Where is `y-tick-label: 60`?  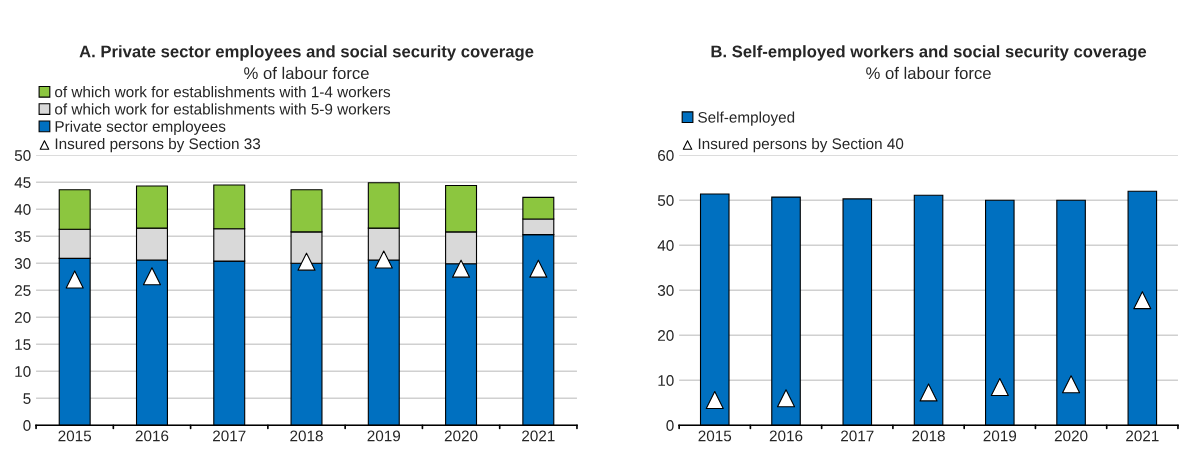
y-tick-label: 60 is located at coordinates (666, 155).